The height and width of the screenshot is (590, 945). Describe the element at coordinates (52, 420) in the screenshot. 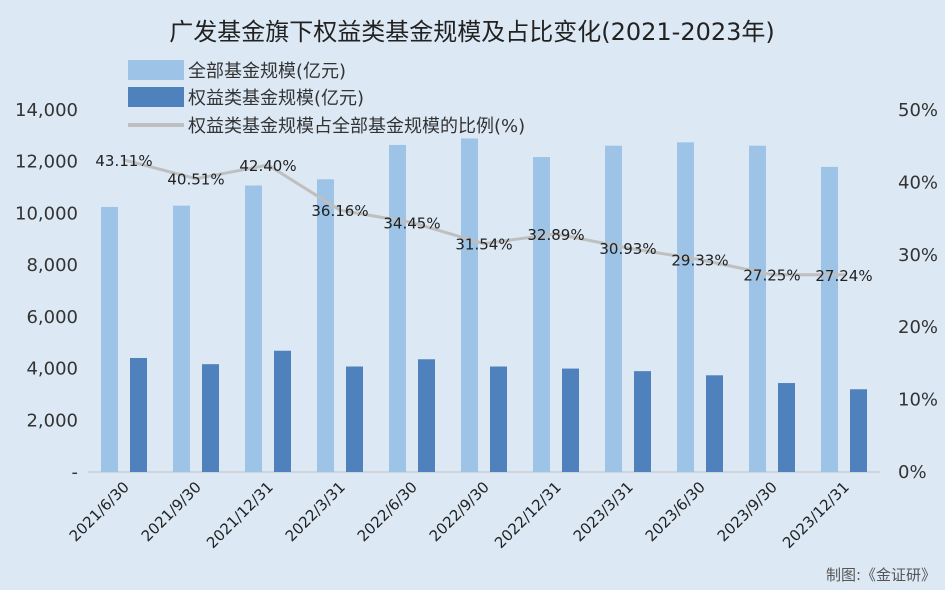

I see `y-left-tick-1: 2,000` at that location.